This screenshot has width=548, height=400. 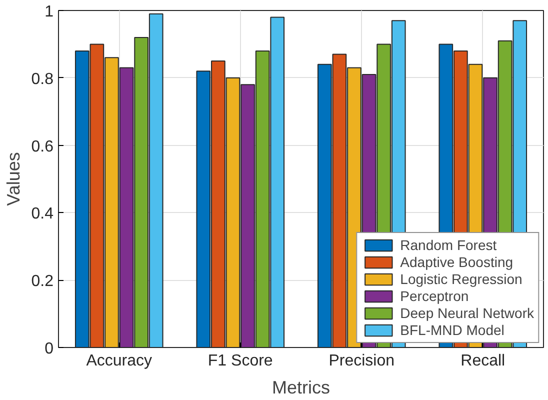 I want to click on legend-label: BFL-MND Model, so click(x=452, y=330).